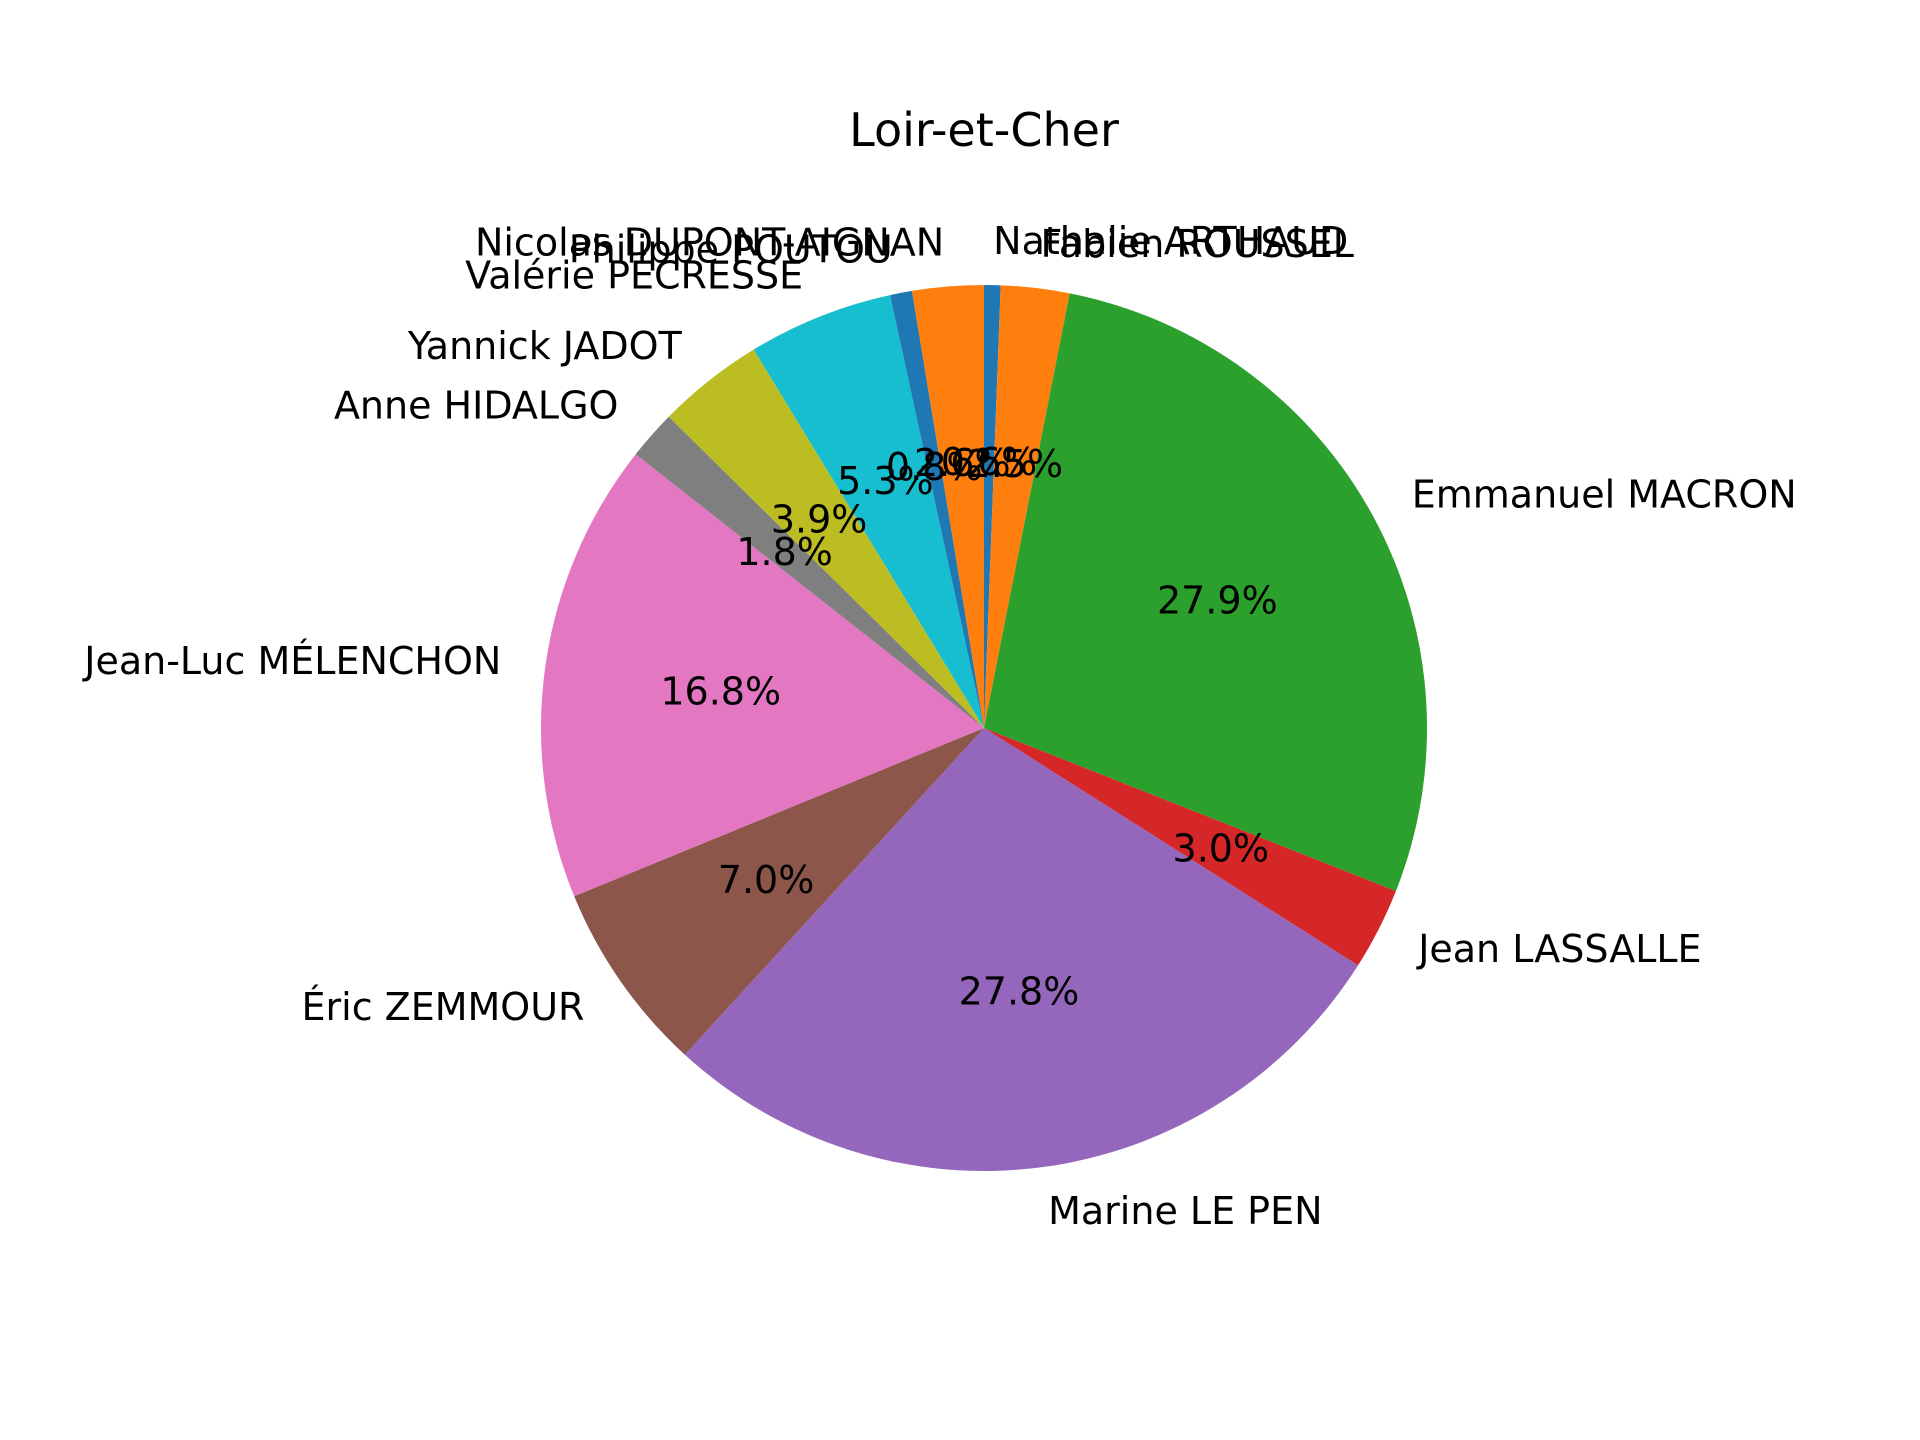 The height and width of the screenshot is (1440, 1920). I want to click on slice-yannick-jadot, so click(826, 538).